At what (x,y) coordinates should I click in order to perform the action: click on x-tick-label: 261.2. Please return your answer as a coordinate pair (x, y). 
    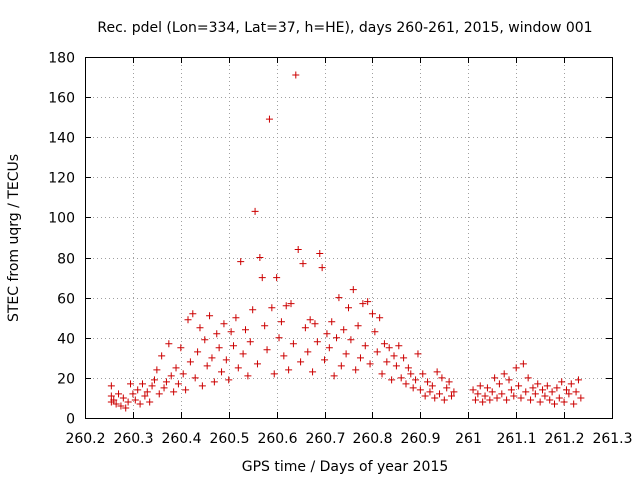
    Looking at the image, I should click on (564, 439).